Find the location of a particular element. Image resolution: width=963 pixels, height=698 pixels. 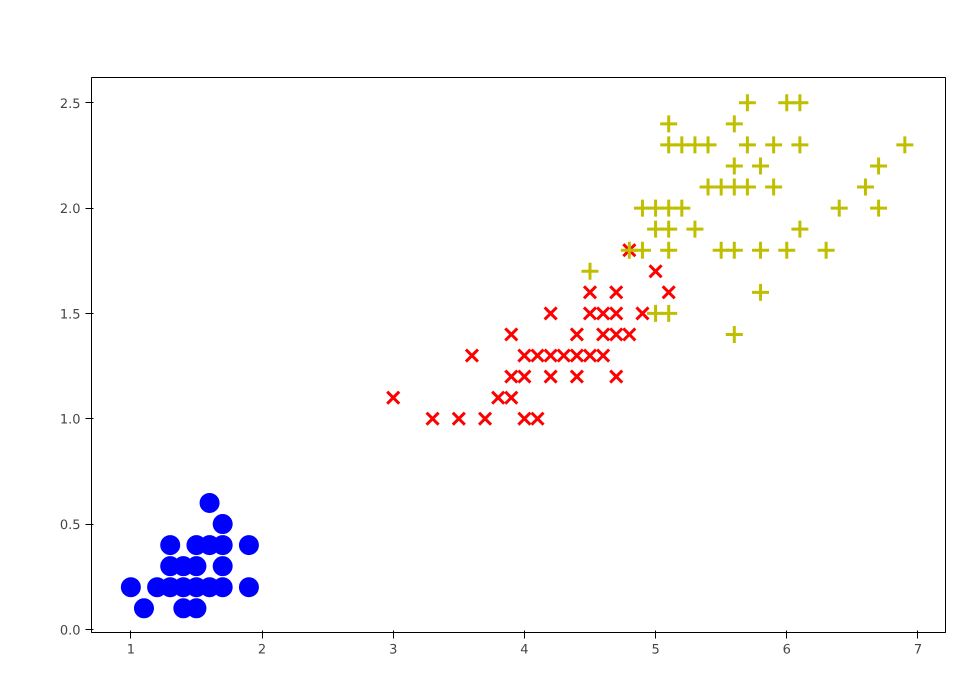

x-tick-label: 3 is located at coordinates (393, 650).